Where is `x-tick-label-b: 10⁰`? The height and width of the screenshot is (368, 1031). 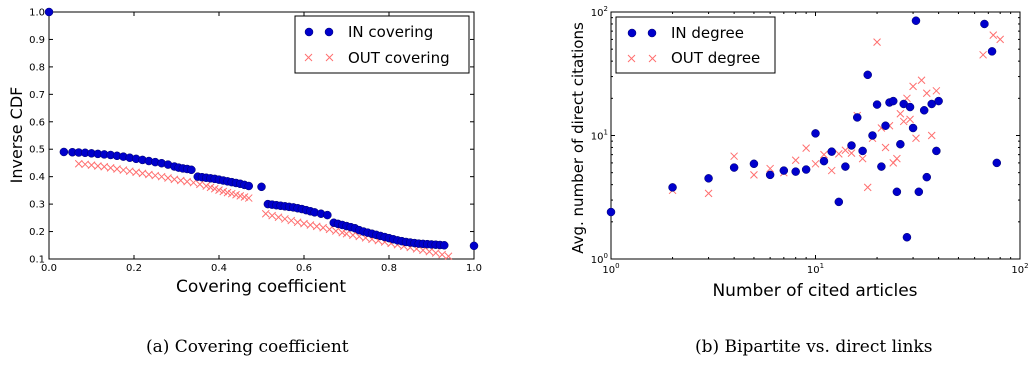 x-tick-label-b: 10⁰ is located at coordinates (610, 269).